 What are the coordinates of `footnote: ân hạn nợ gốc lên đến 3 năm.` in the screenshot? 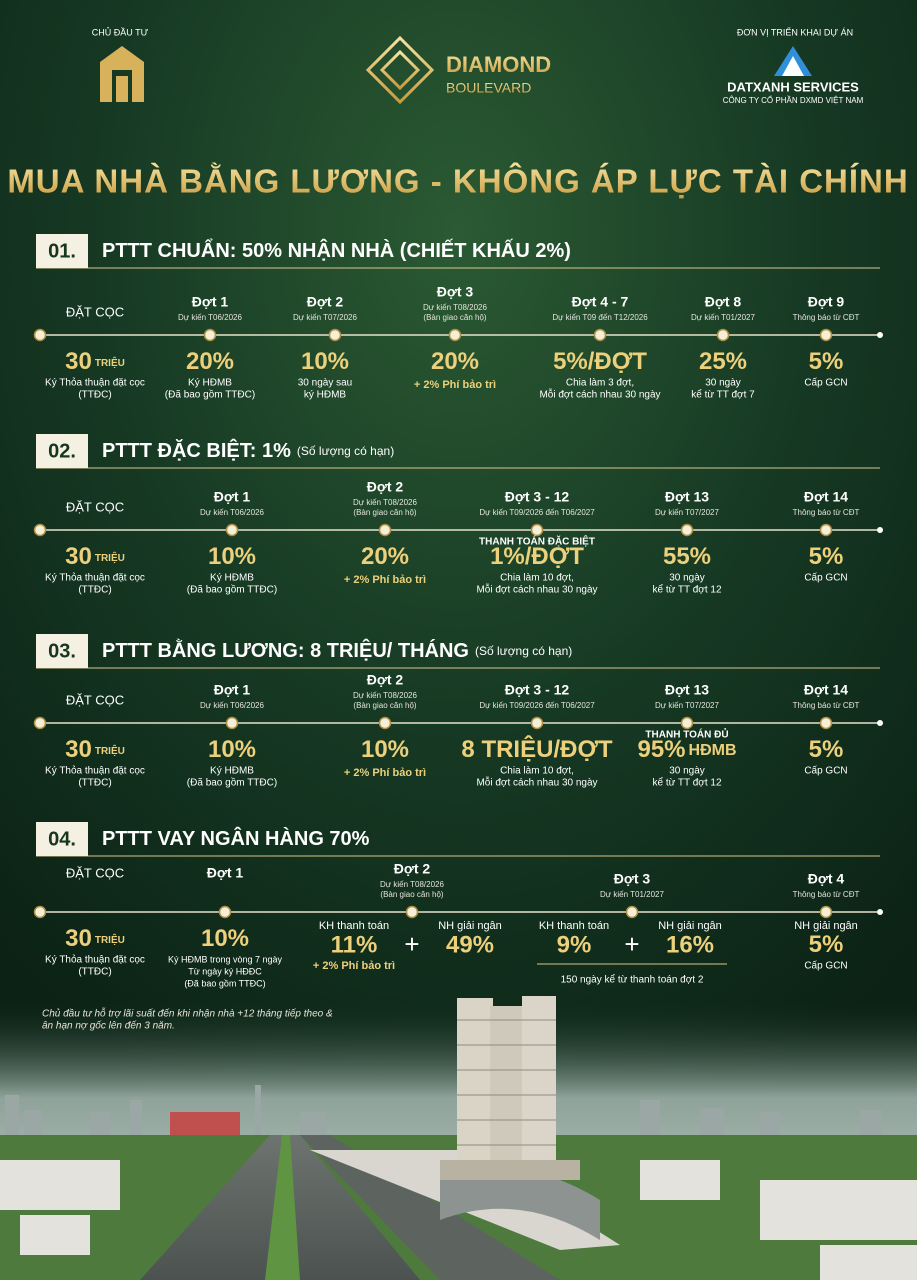 It's located at (108, 1026).